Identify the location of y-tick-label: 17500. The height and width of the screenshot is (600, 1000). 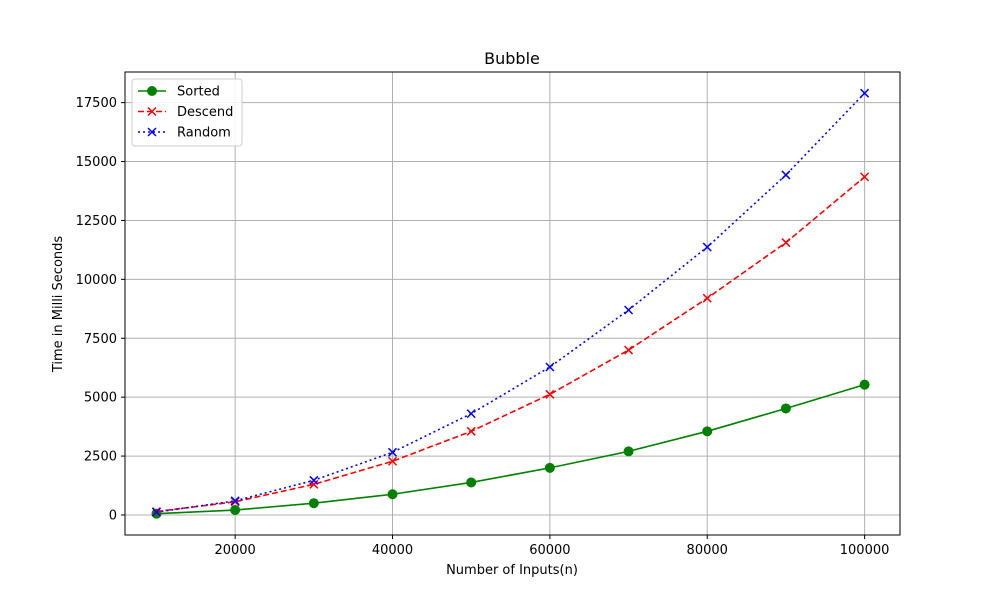
(96, 103).